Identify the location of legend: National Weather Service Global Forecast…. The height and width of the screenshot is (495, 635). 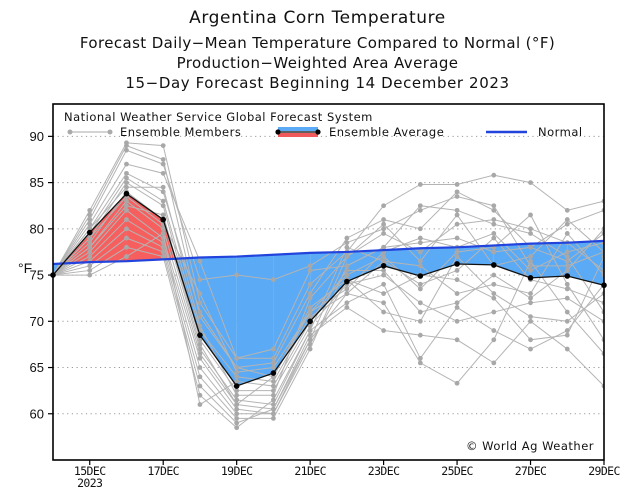
(323, 124).